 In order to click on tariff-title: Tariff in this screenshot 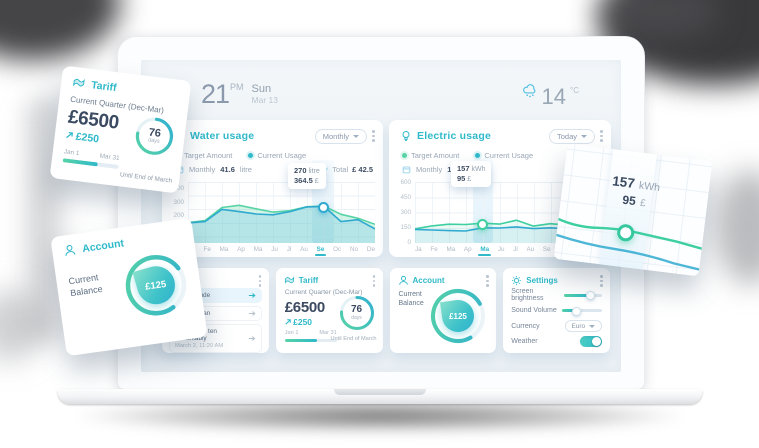, I will do `click(308, 281)`.